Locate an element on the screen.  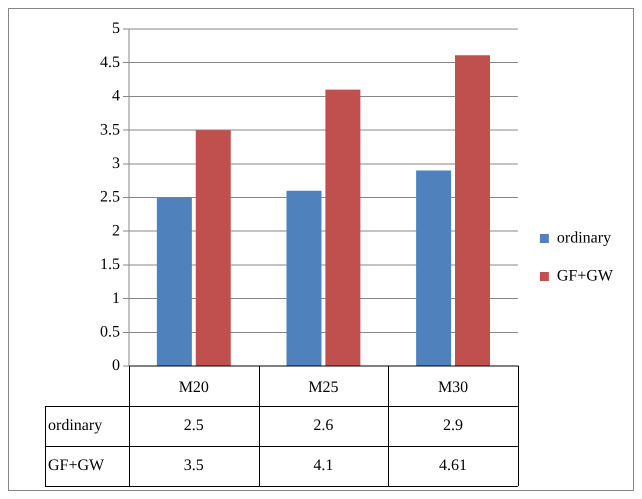
legend-label: GF+GW is located at coordinates (585, 276).